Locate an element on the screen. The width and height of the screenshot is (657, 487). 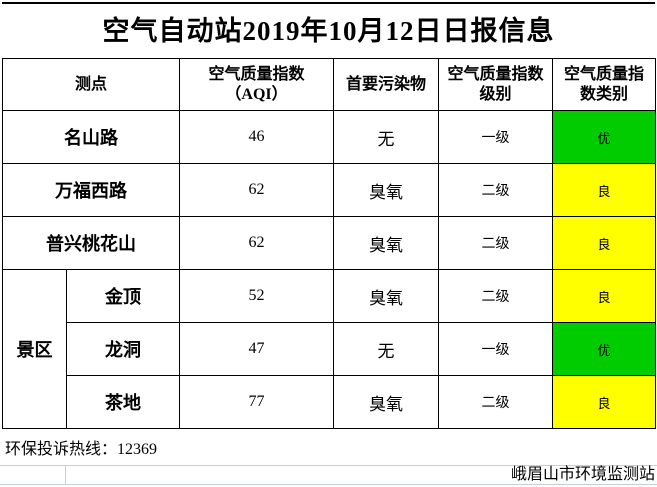
top-rule is located at coordinates (328, 3).